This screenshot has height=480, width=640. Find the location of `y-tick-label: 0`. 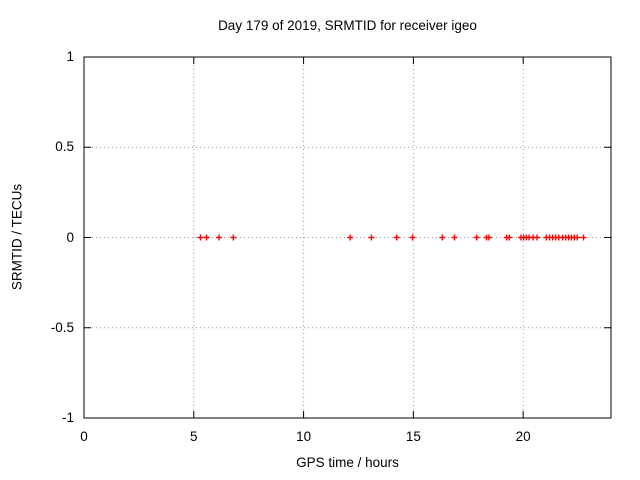

y-tick-label: 0 is located at coordinates (70, 237).